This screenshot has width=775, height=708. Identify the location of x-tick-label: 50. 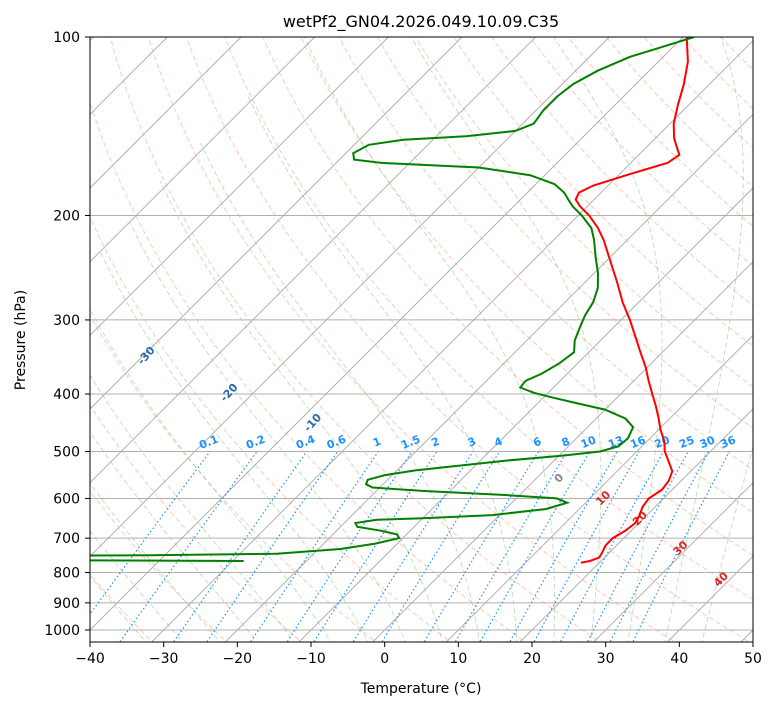
(753, 659).